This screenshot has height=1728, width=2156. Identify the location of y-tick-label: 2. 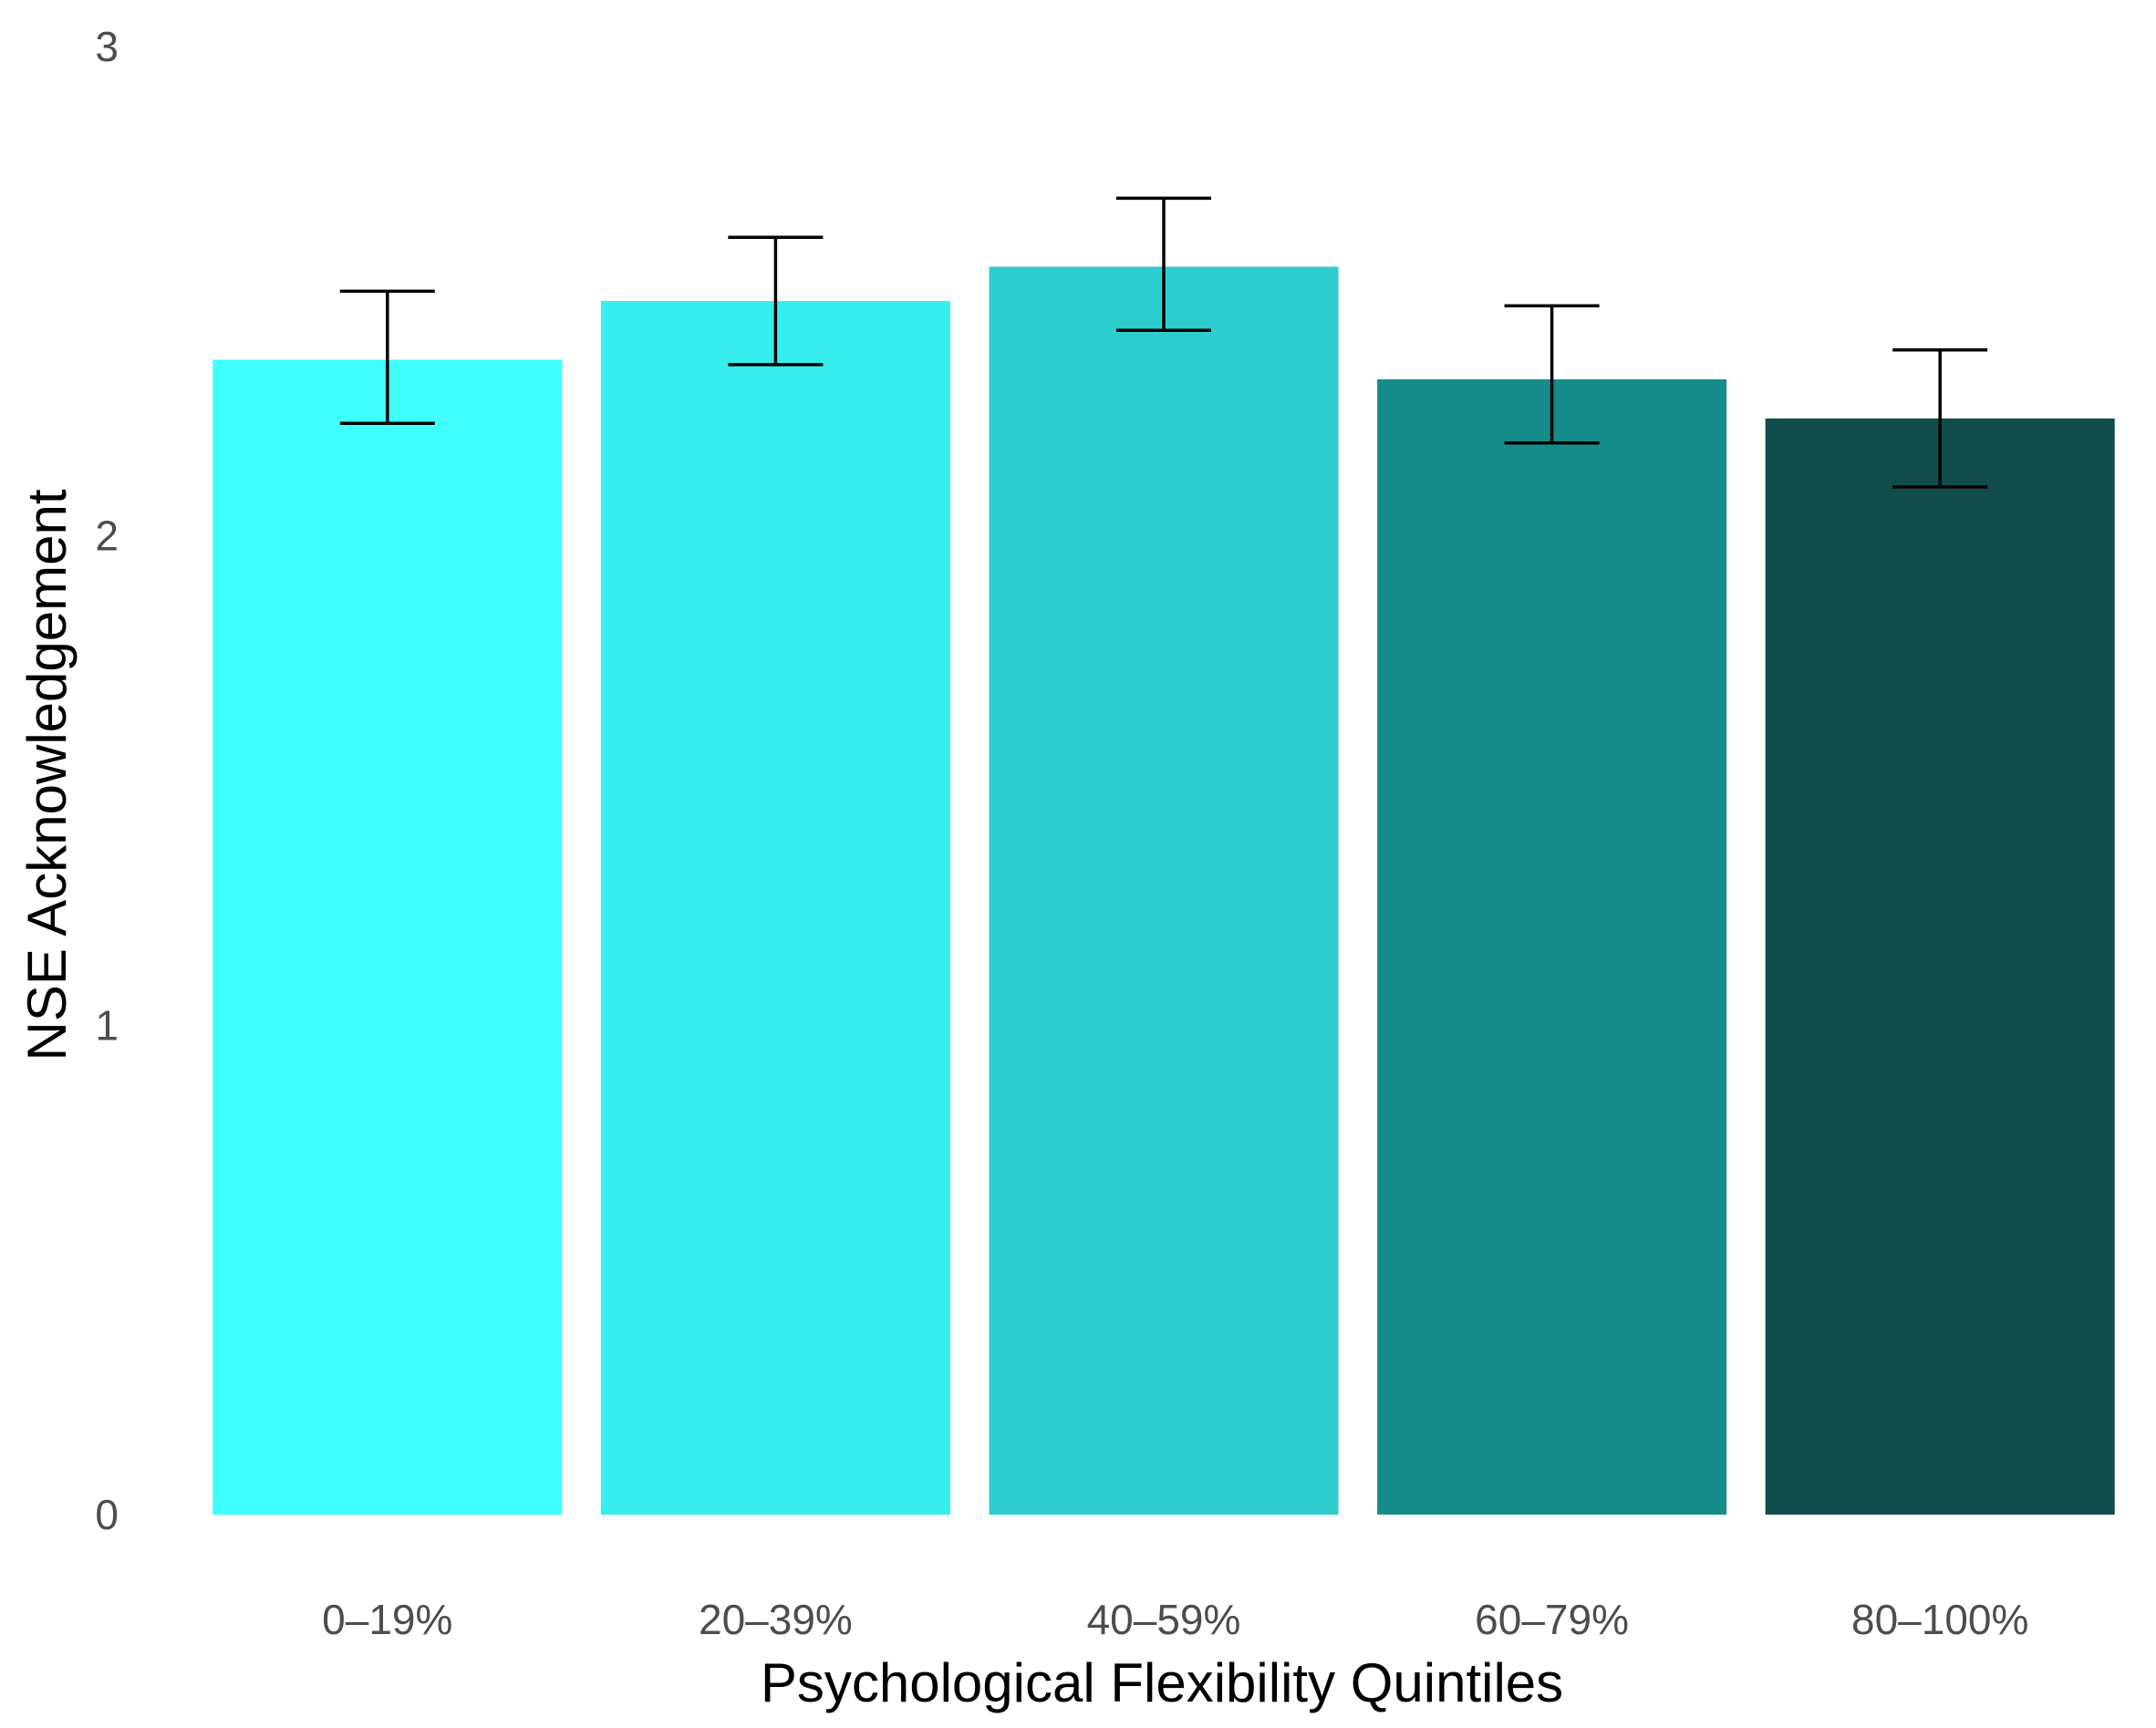
(107, 536).